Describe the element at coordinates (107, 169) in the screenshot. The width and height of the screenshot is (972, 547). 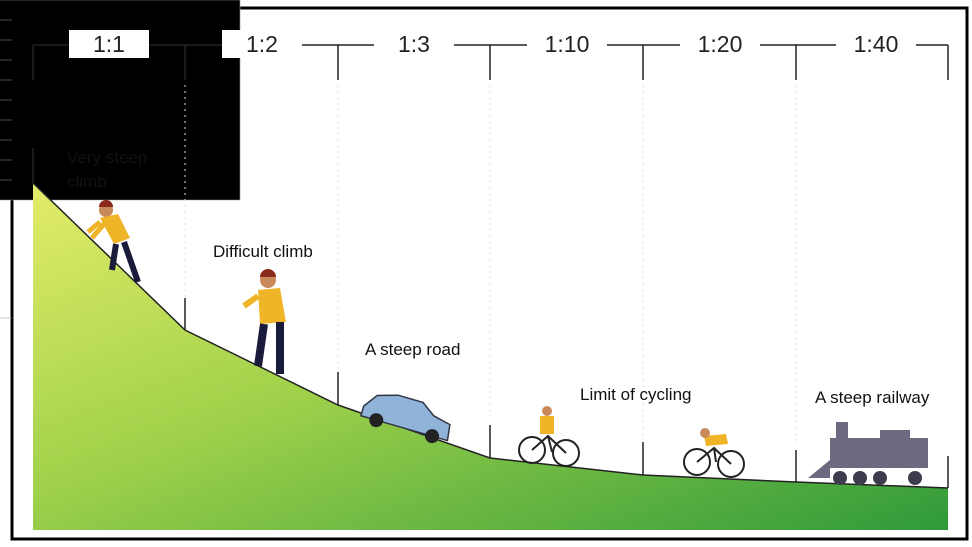
I see `caption: Very steep climb` at that location.